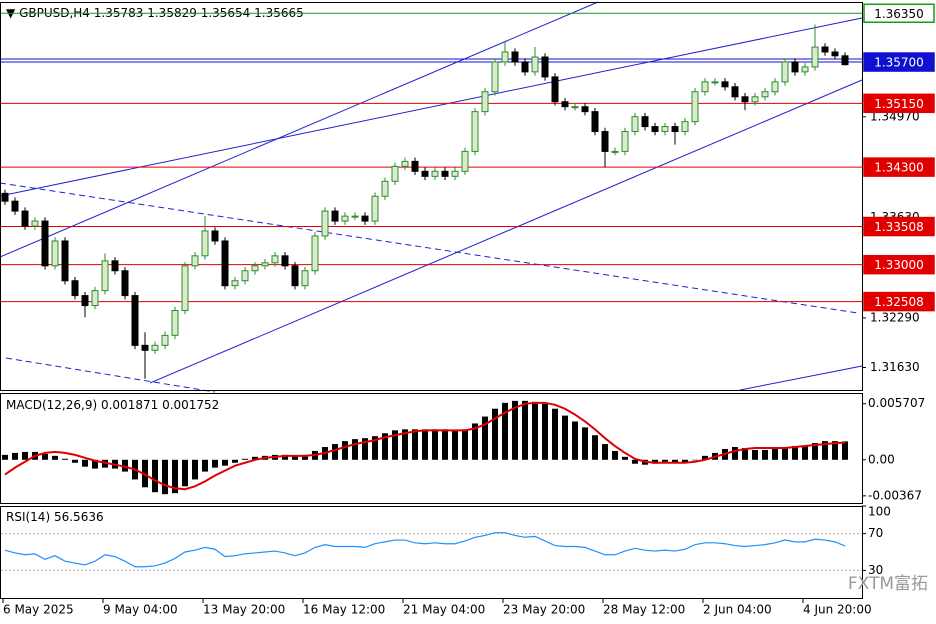  What do you see at coordinates (28, 517) in the screenshot?
I see `rsi-name: RSI(14)` at bounding box center [28, 517].